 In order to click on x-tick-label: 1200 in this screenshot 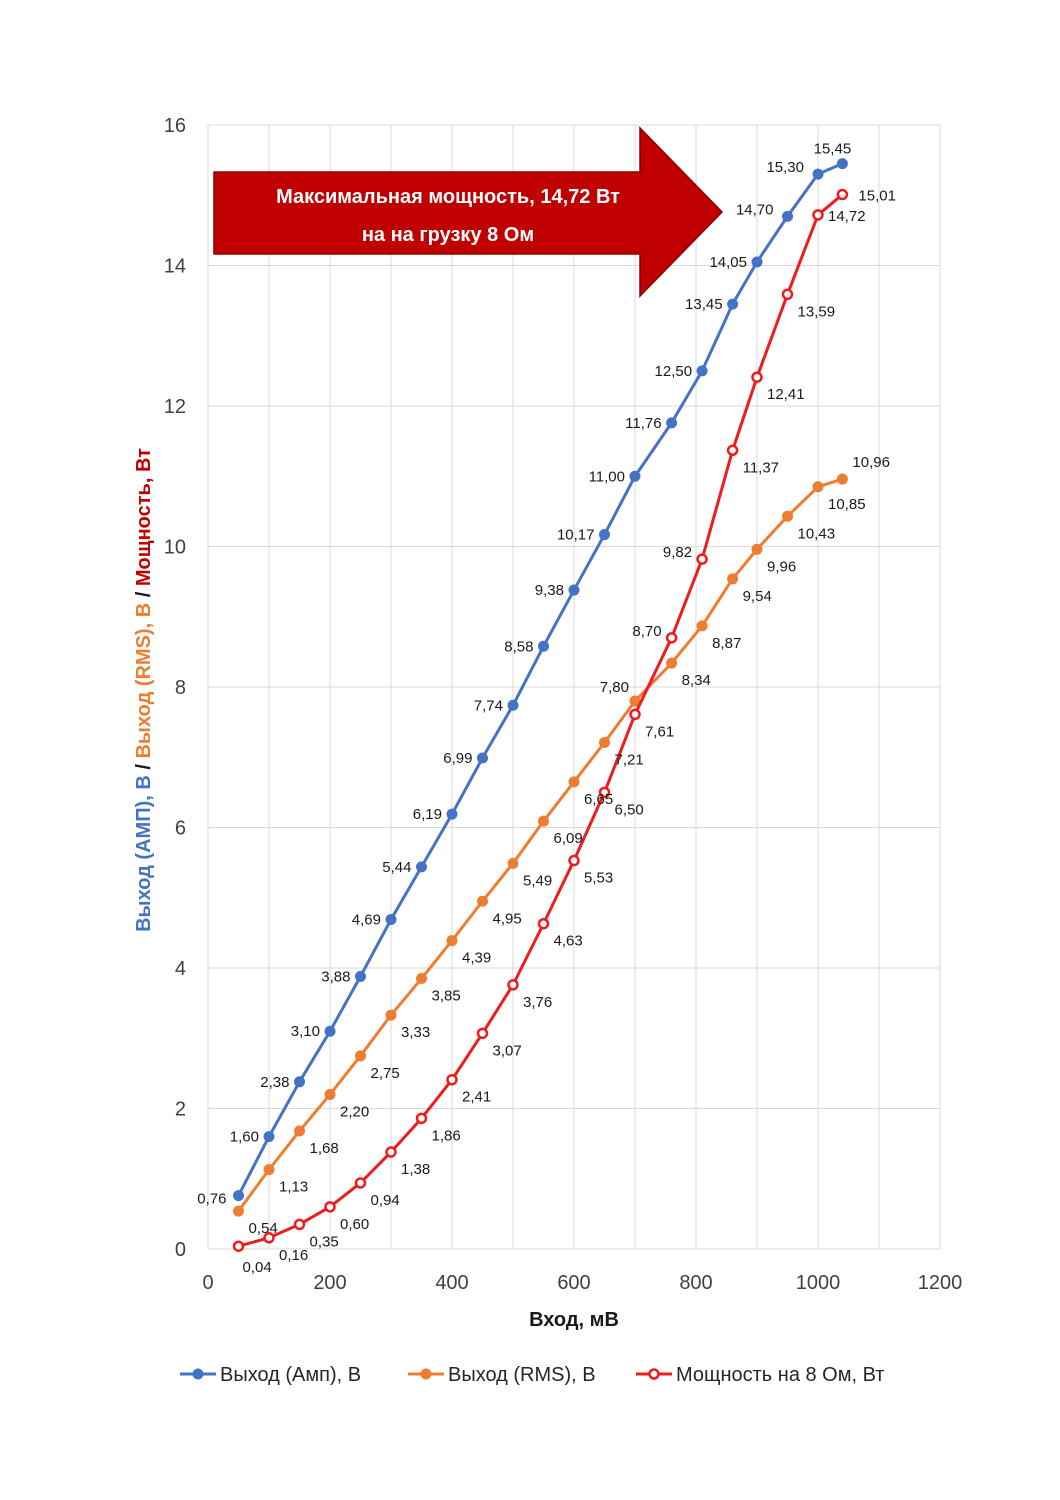, I will do `click(940, 1283)`.